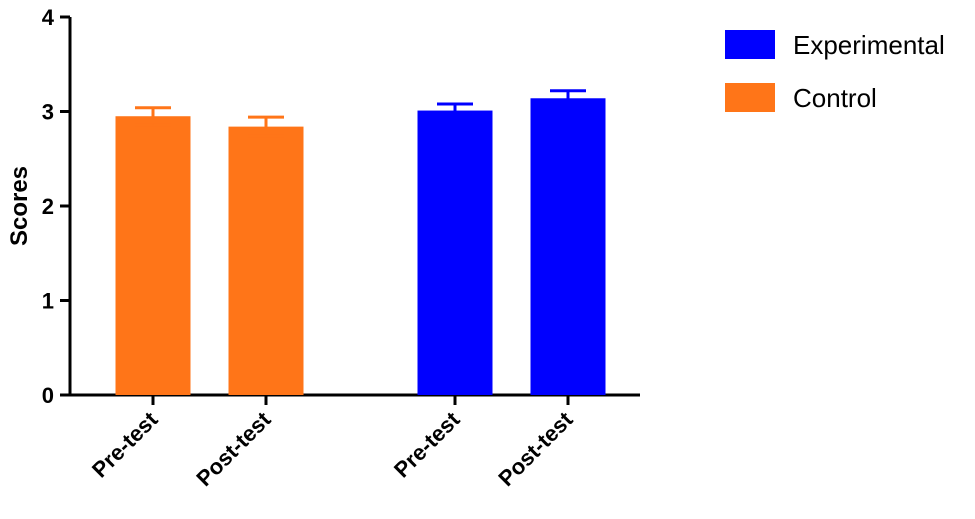 The height and width of the screenshot is (519, 975). What do you see at coordinates (48, 112) in the screenshot?
I see `y-tick-label: 3` at bounding box center [48, 112].